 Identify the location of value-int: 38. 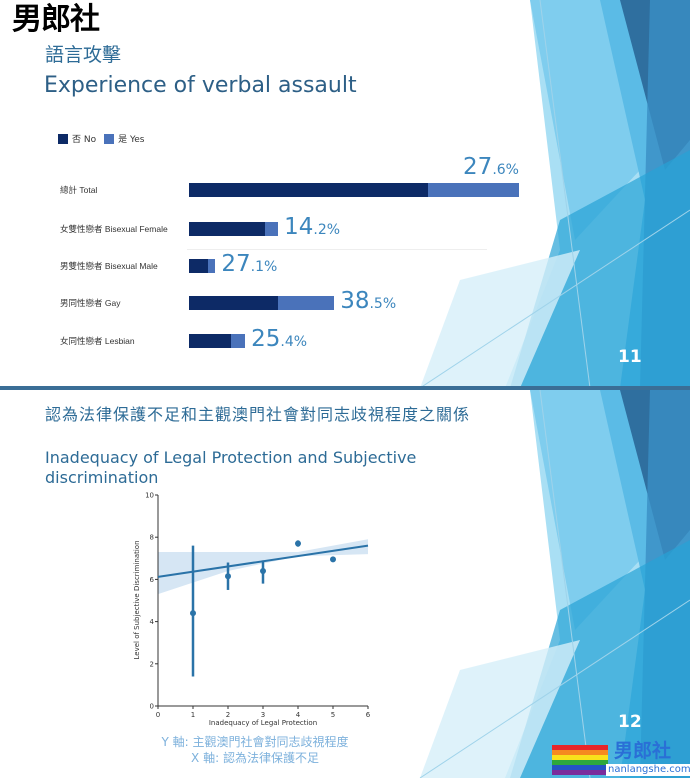
(355, 301).